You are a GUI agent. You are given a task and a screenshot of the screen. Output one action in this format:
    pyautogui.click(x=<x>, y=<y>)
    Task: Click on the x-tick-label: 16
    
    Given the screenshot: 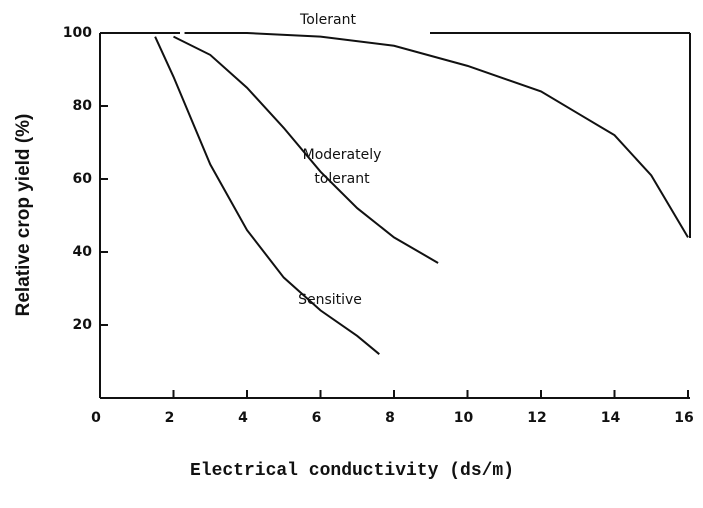 What is the action you would take?
    pyautogui.click(x=683, y=418)
    